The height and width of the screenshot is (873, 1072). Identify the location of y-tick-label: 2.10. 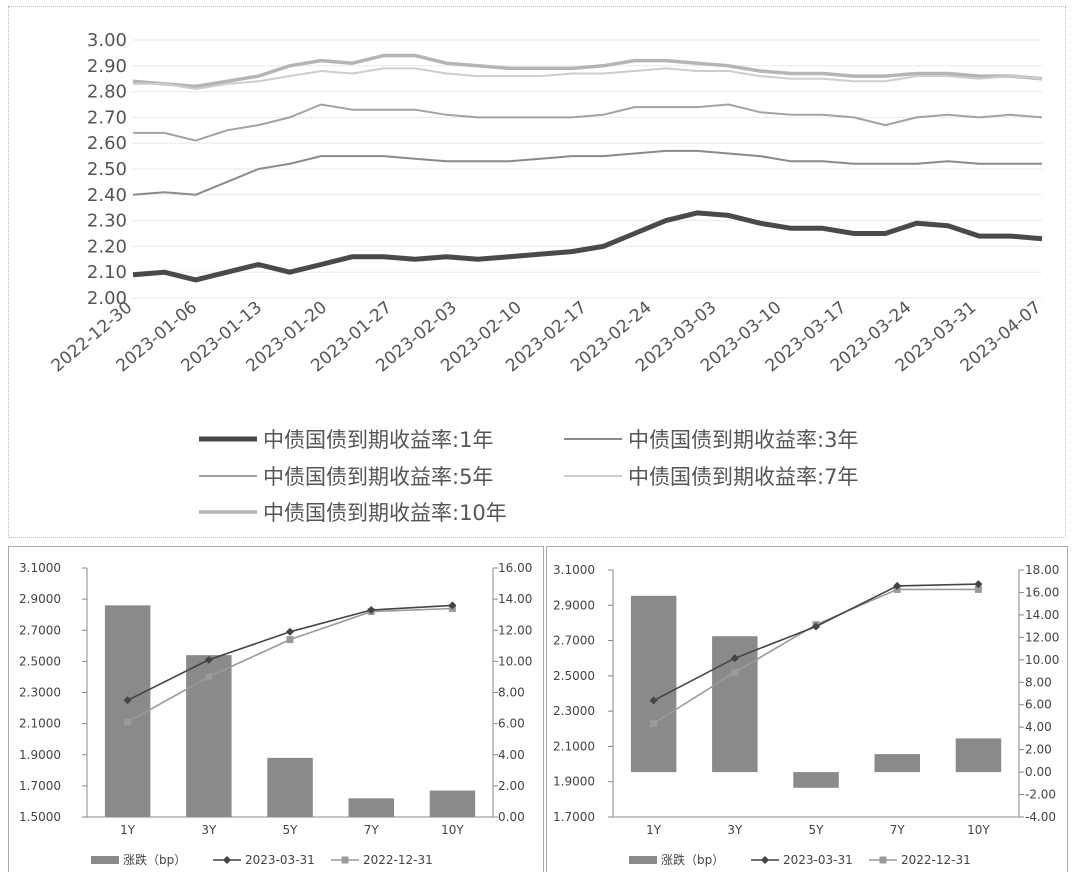
(107, 272).